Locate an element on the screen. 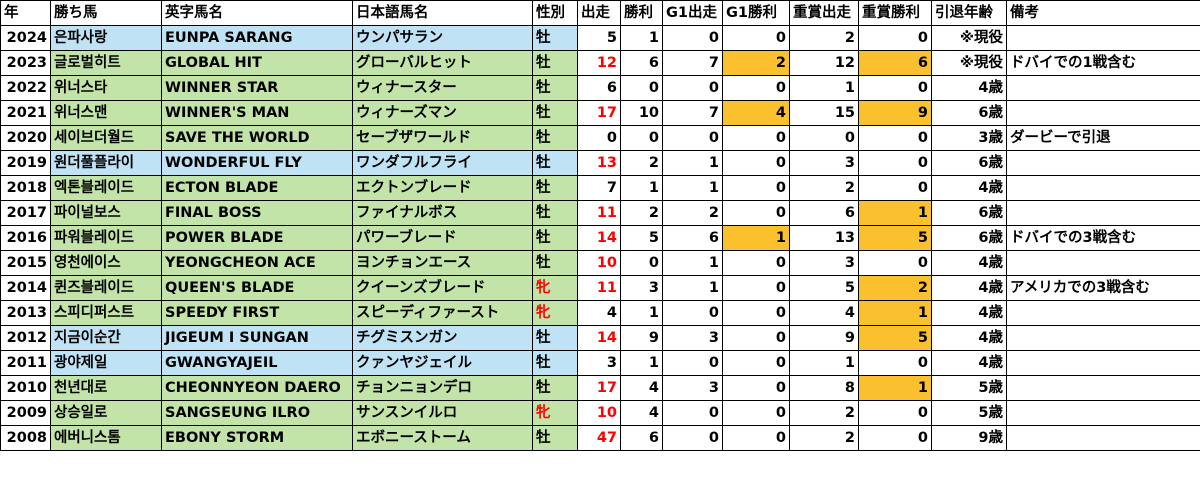 The height and width of the screenshot is (488, 1200). cell-graded-starts: 2 is located at coordinates (824, 413).